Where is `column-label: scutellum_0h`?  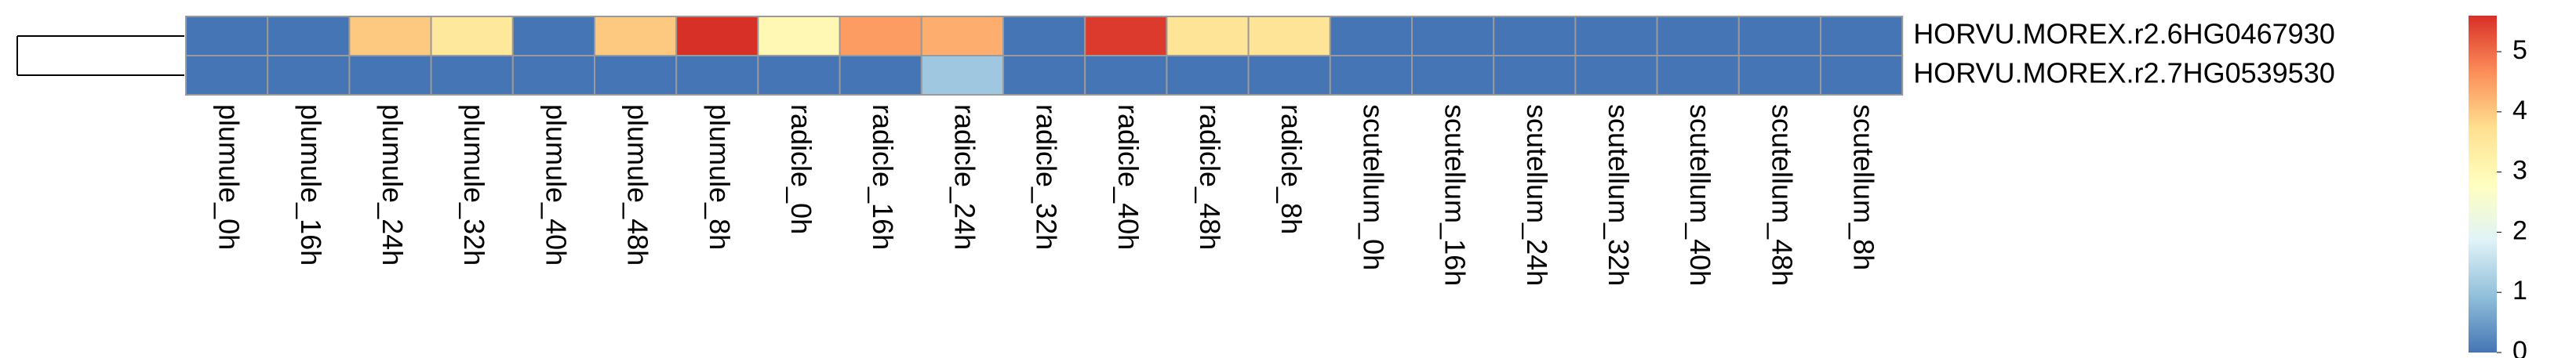 column-label: scutellum_0h is located at coordinates (1373, 187).